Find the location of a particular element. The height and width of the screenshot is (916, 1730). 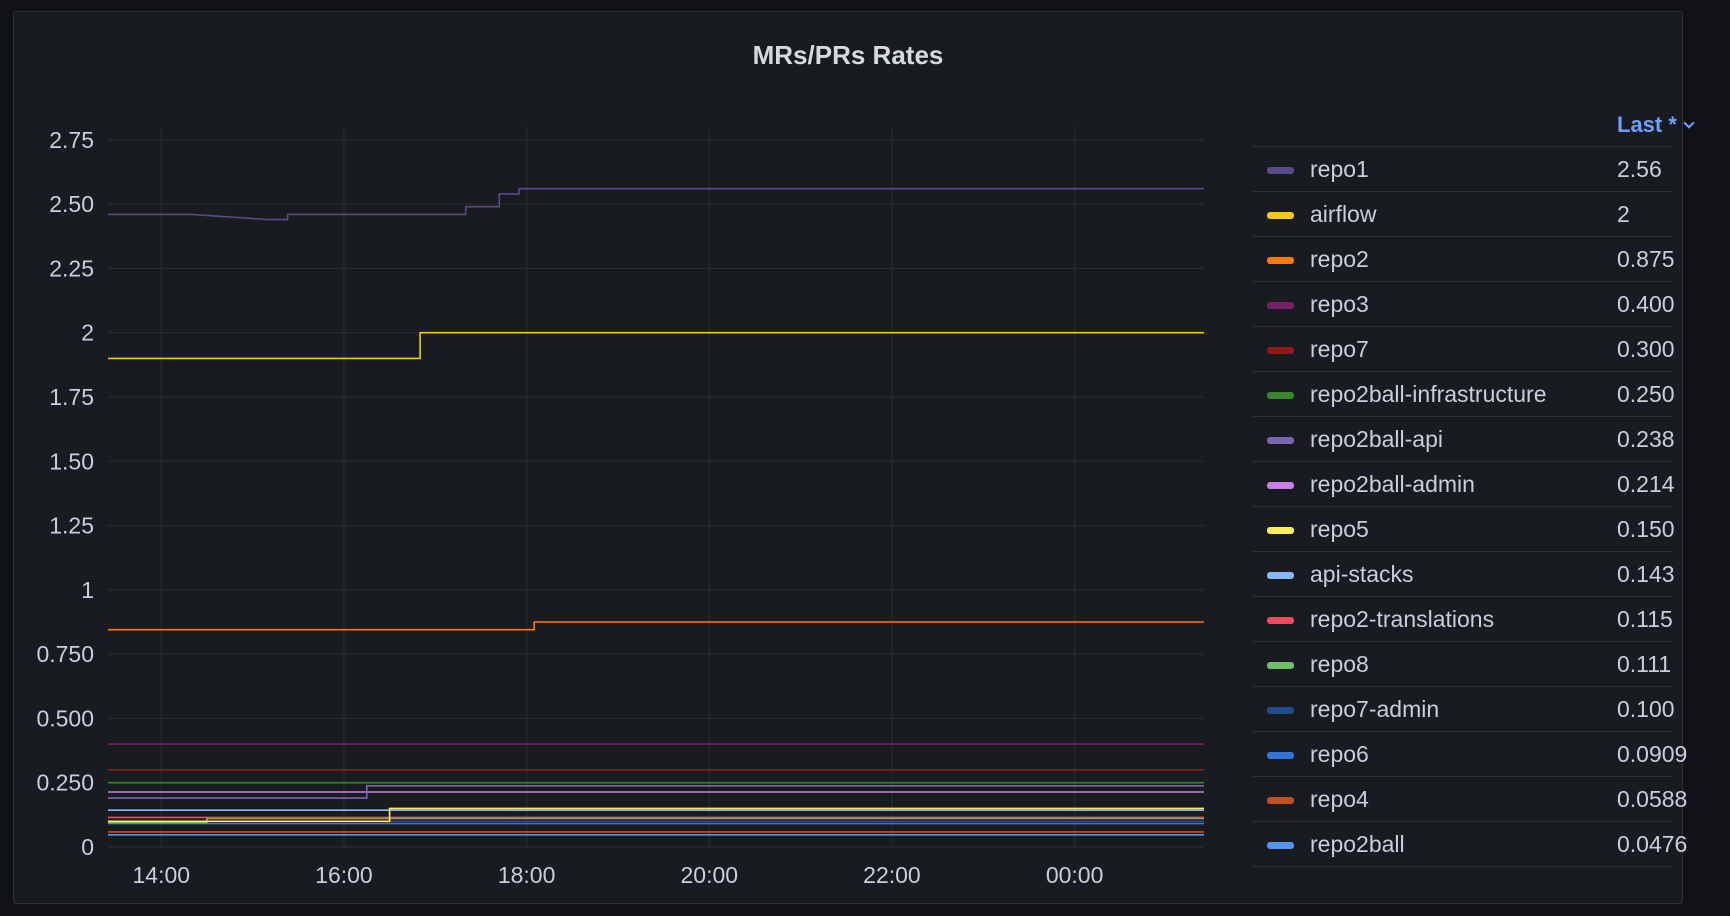

y-tick-label: 2.25 is located at coordinates (71, 268).